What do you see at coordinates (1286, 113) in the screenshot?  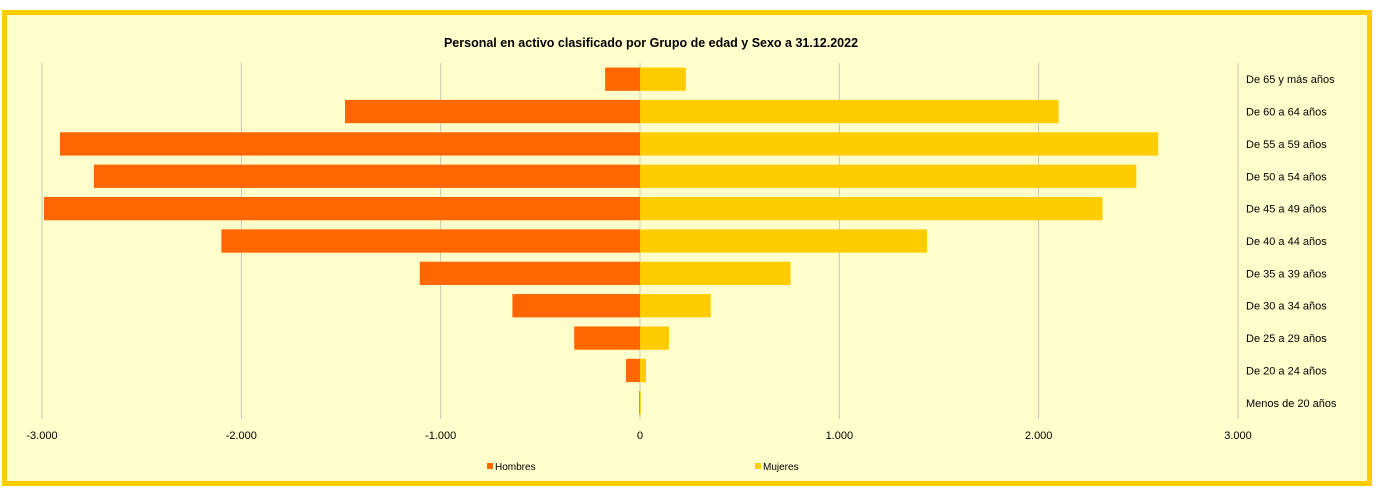 I see `category-label: De 60 a 64 años` at bounding box center [1286, 113].